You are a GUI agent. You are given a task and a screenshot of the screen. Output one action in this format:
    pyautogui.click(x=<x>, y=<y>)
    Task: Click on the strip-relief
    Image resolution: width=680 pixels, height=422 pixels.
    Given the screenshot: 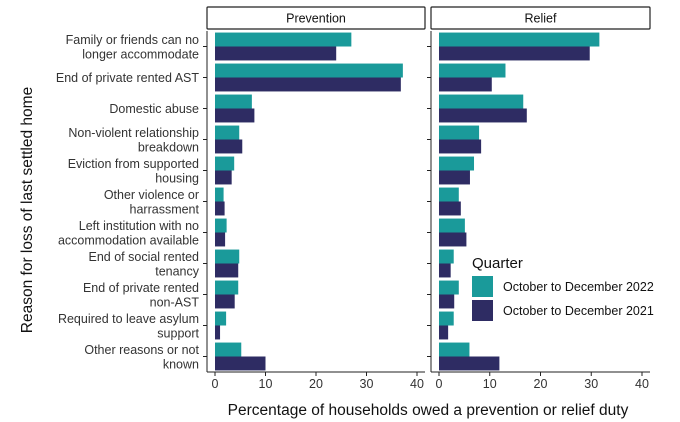 What is the action you would take?
    pyautogui.click(x=540, y=18)
    